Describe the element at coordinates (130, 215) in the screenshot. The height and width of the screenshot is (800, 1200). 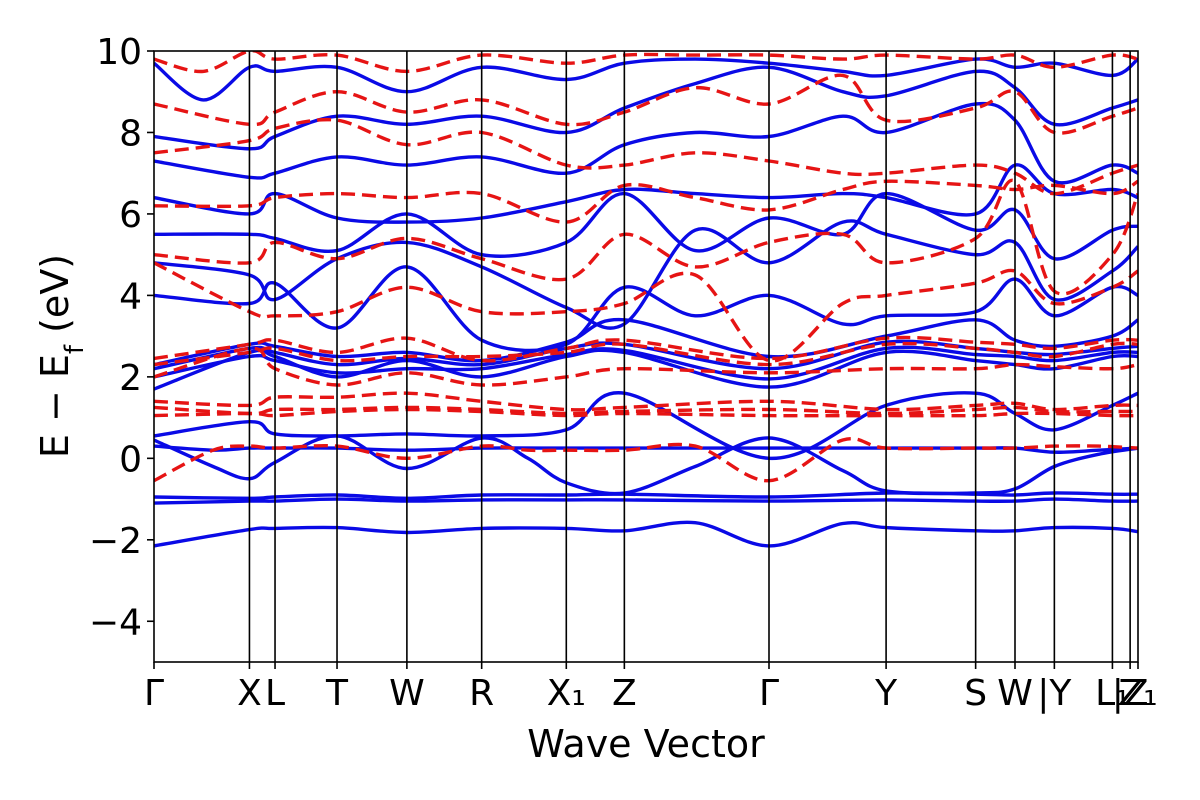
I see `y-tick-label-5: 6` at that location.